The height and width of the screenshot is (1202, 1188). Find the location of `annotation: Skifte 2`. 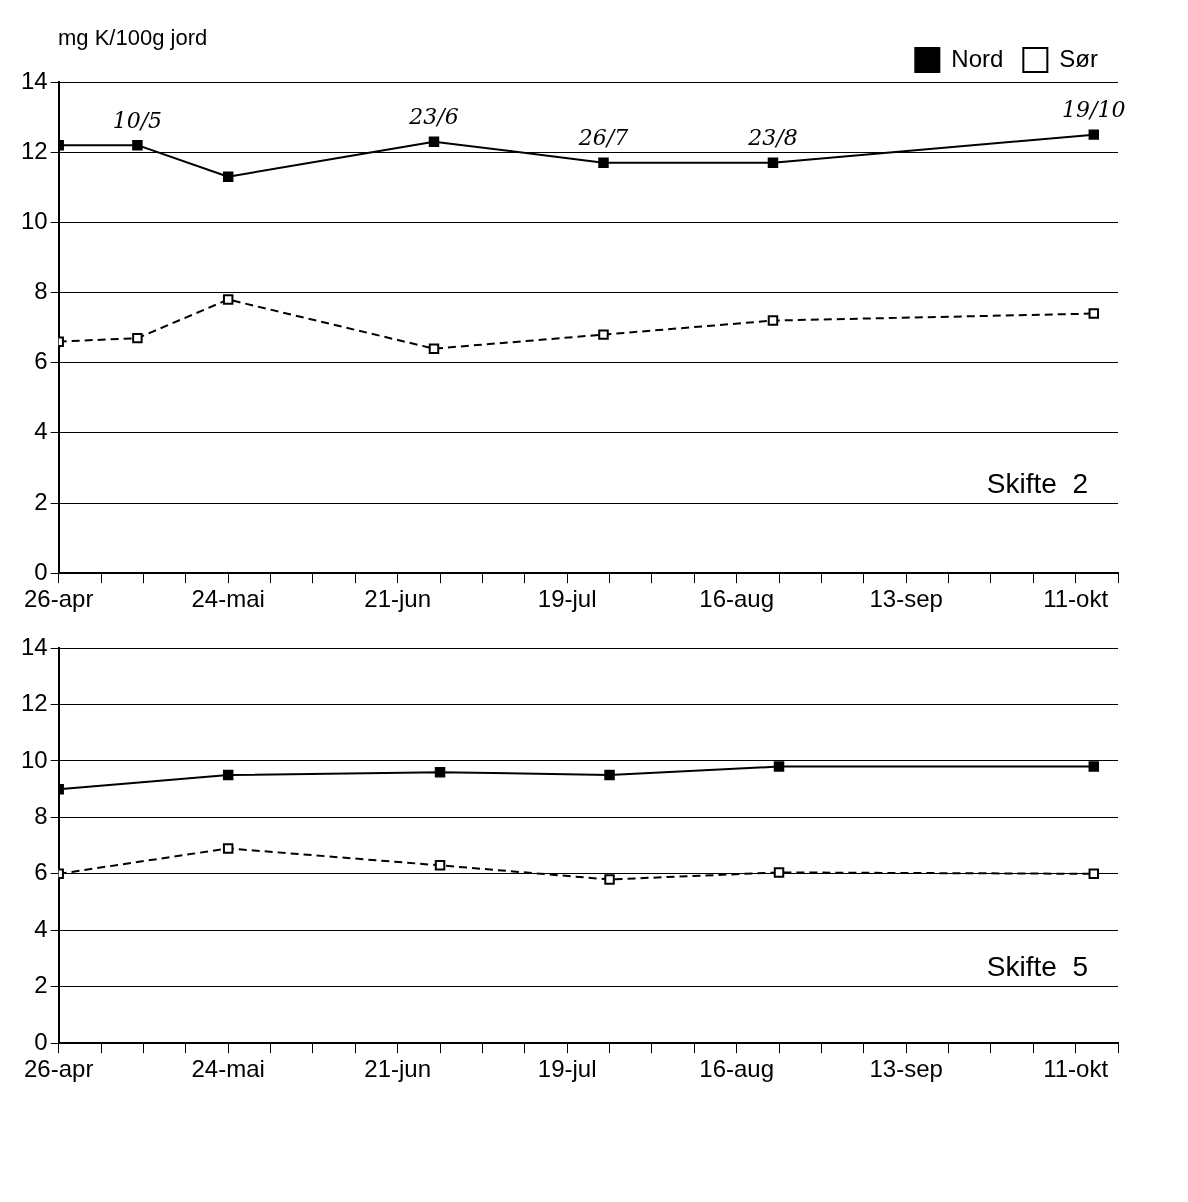

annotation: Skifte 2 is located at coordinates (1037, 483).